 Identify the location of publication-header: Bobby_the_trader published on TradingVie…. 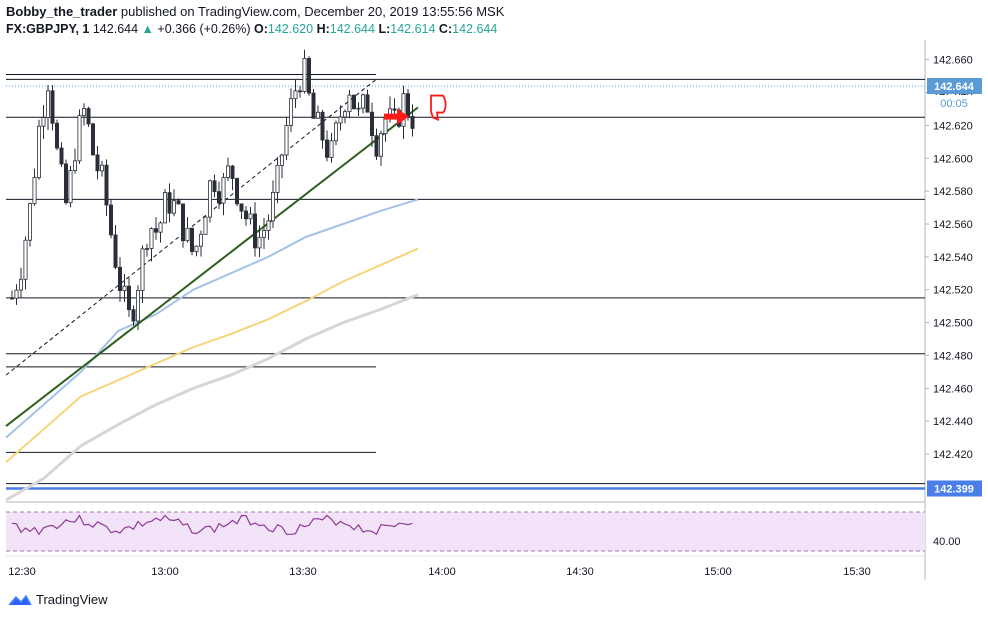
(255, 12).